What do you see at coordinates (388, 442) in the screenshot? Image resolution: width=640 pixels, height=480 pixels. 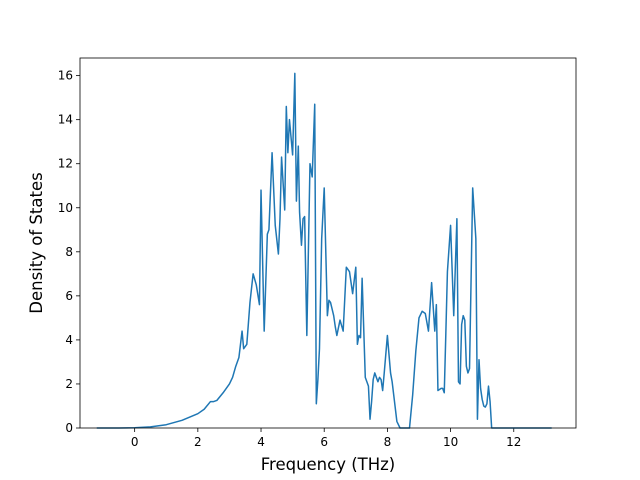 I see `x-tick-label: 8` at bounding box center [388, 442].